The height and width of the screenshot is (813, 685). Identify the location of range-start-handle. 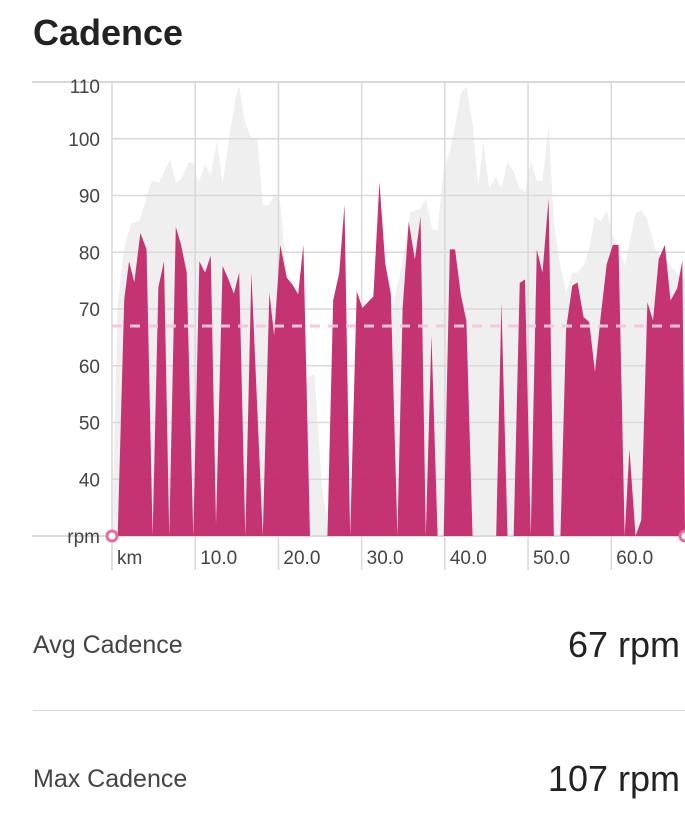
(112, 536).